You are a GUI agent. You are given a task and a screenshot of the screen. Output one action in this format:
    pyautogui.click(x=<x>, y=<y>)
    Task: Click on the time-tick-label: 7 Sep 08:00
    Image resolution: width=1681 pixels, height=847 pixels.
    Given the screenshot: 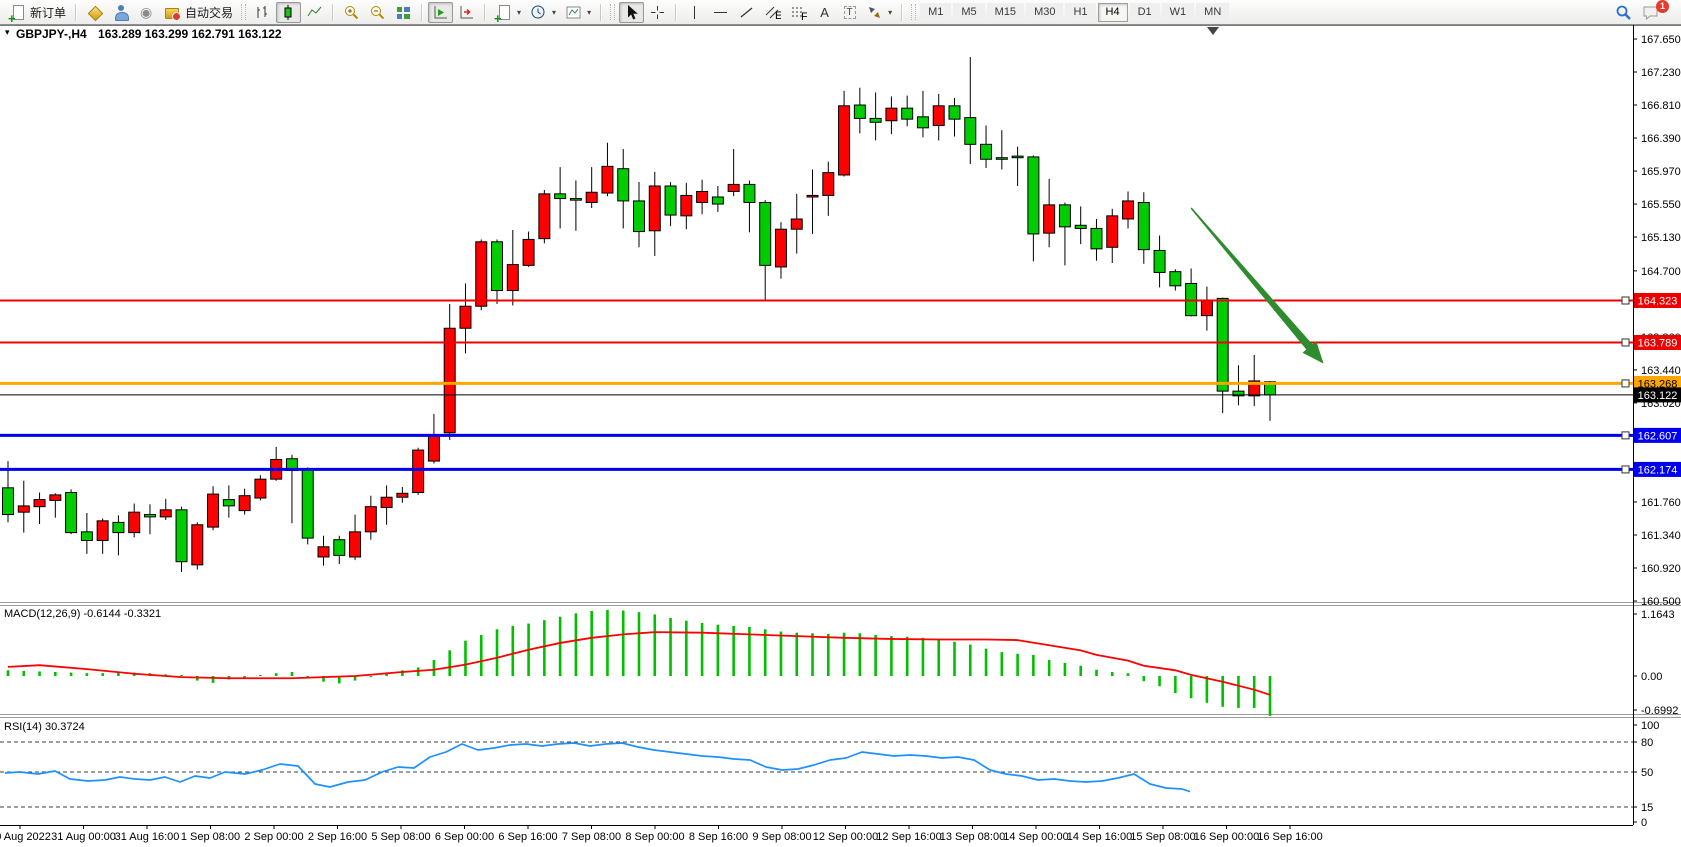 What is the action you would take?
    pyautogui.click(x=591, y=837)
    